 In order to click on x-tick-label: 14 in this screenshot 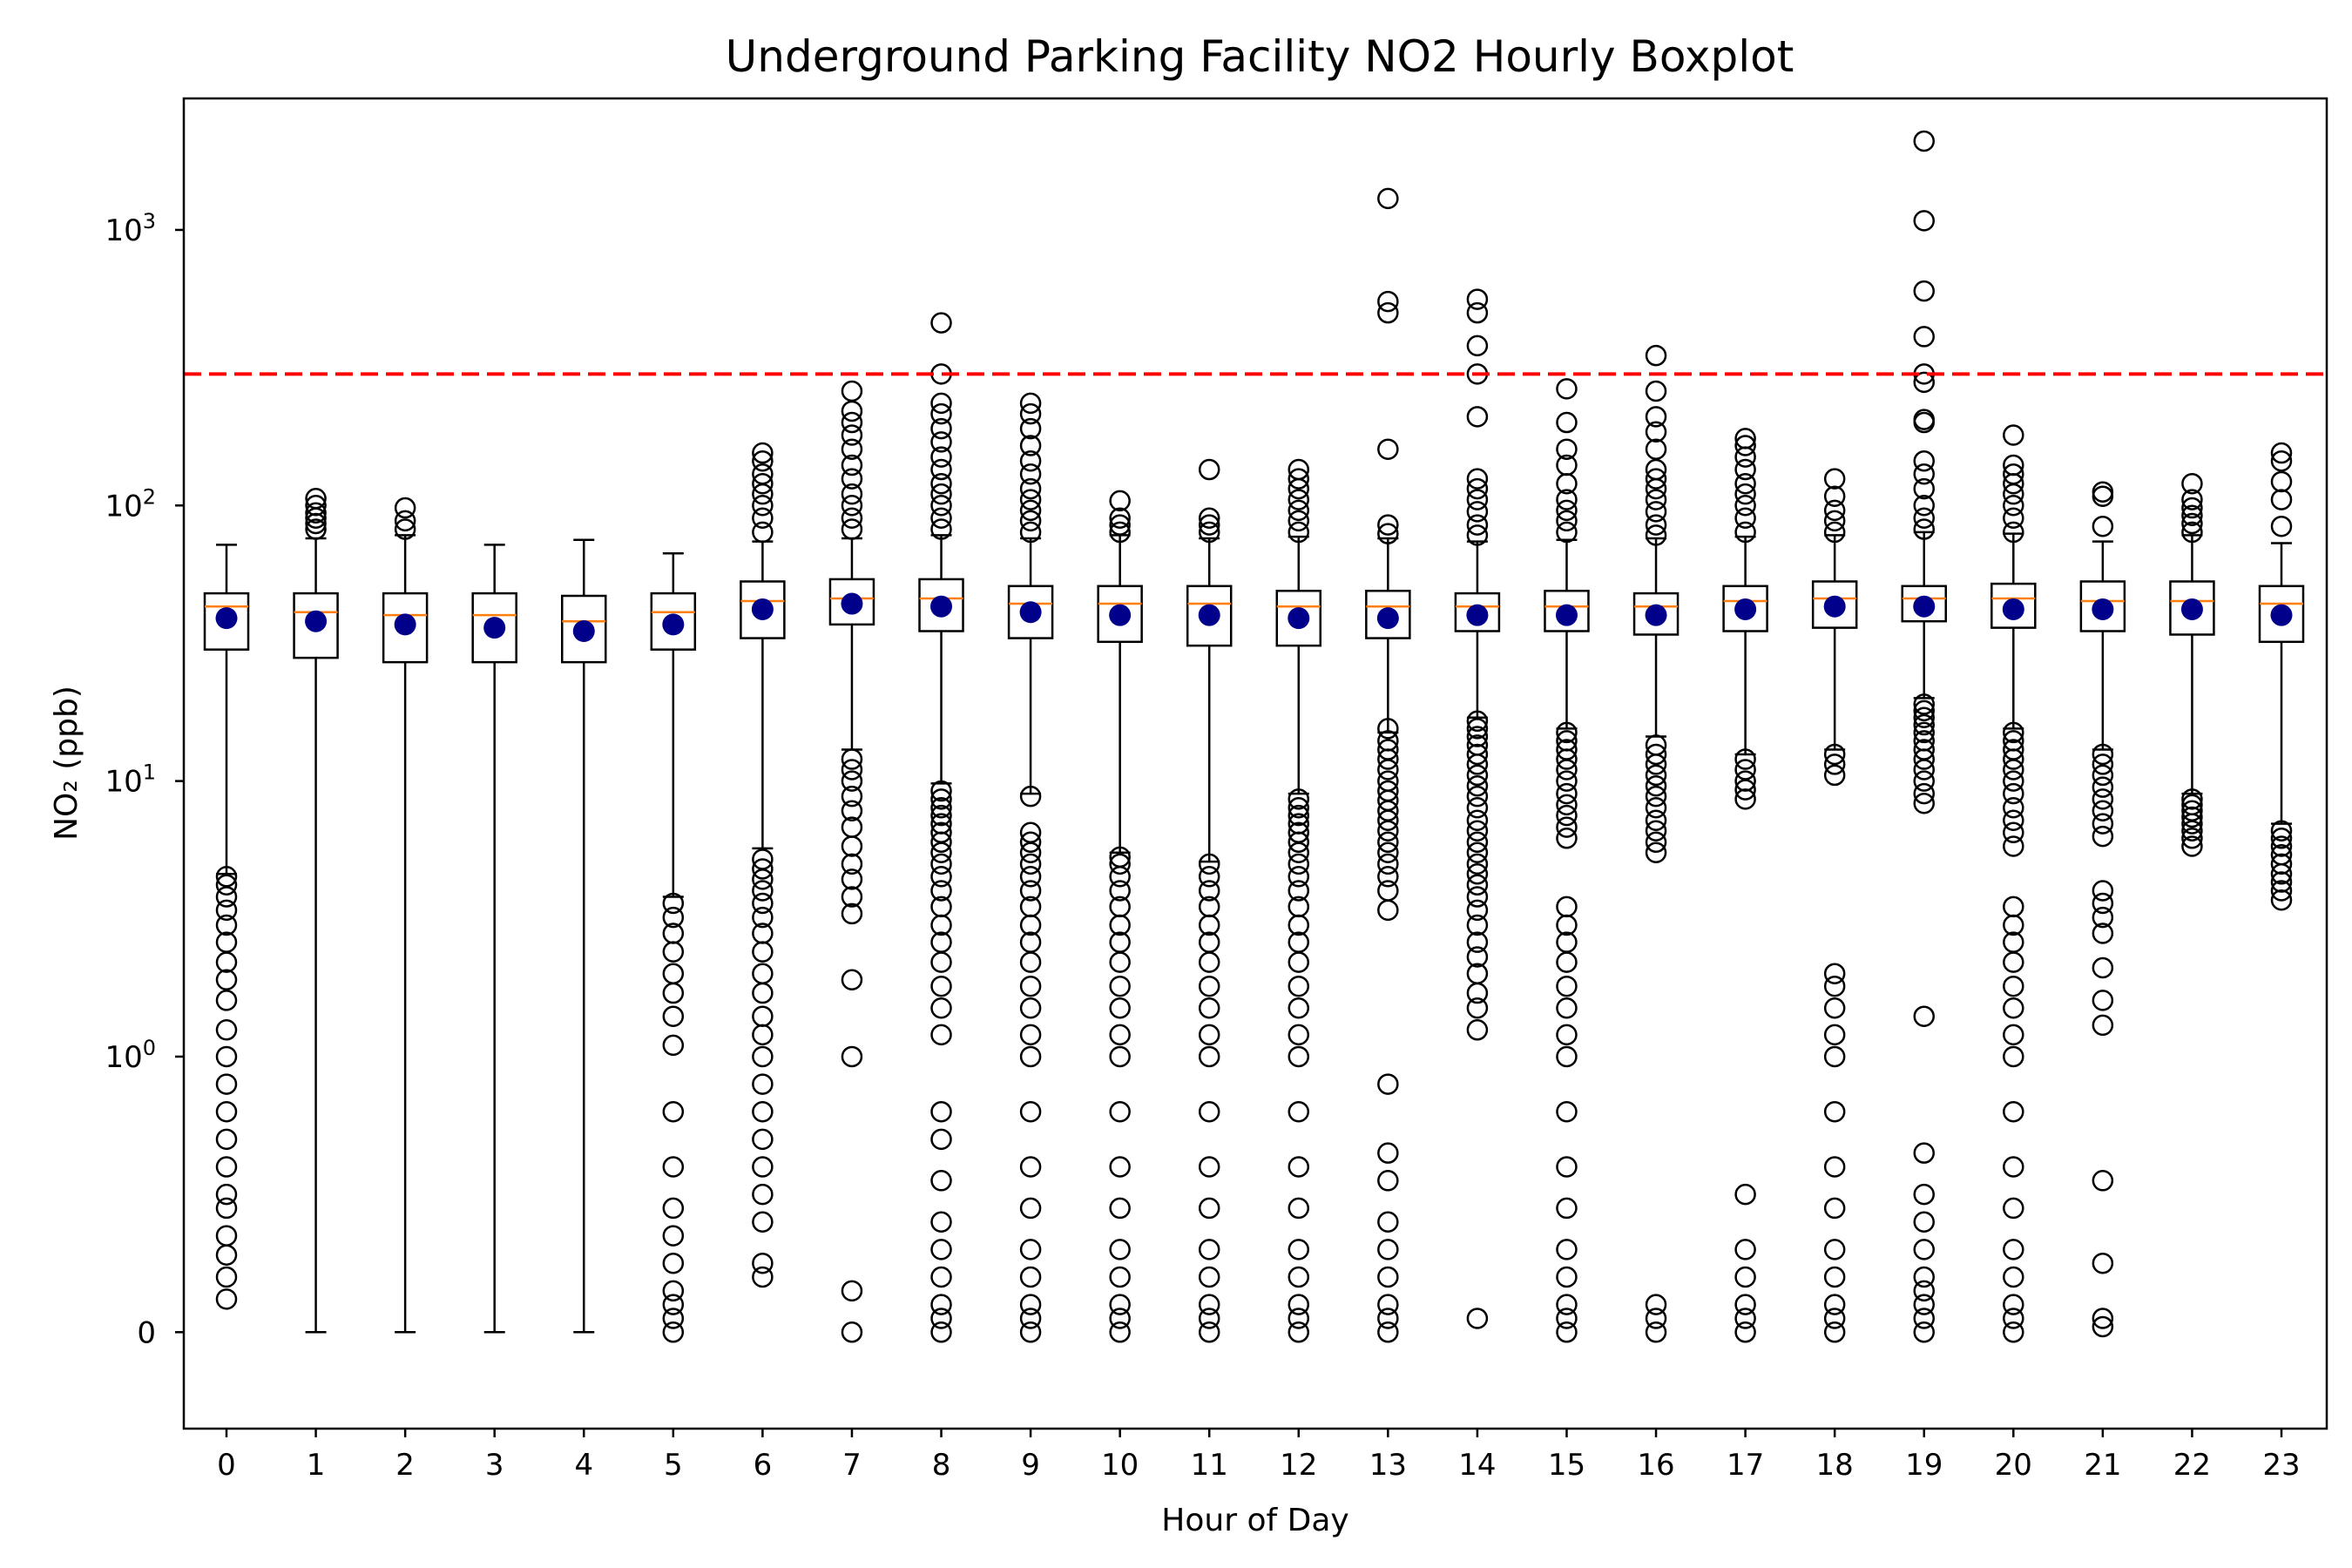, I will do `click(1477, 1466)`.